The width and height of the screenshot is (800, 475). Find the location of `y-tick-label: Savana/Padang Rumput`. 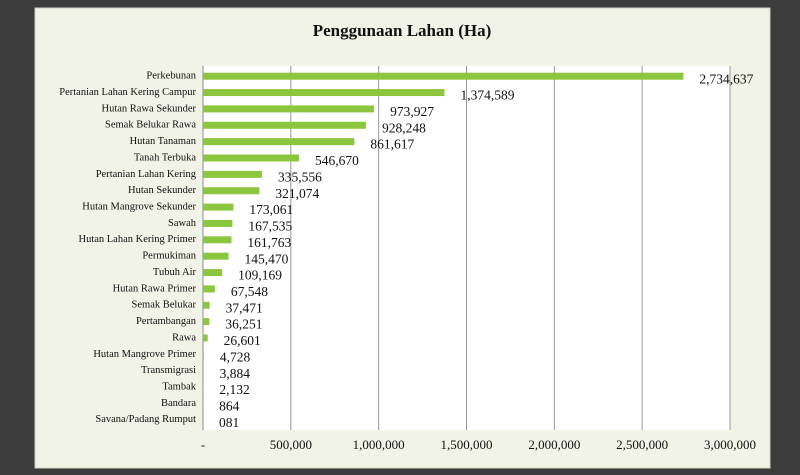

y-tick-label: Savana/Padang Rumput is located at coordinates (145, 419).